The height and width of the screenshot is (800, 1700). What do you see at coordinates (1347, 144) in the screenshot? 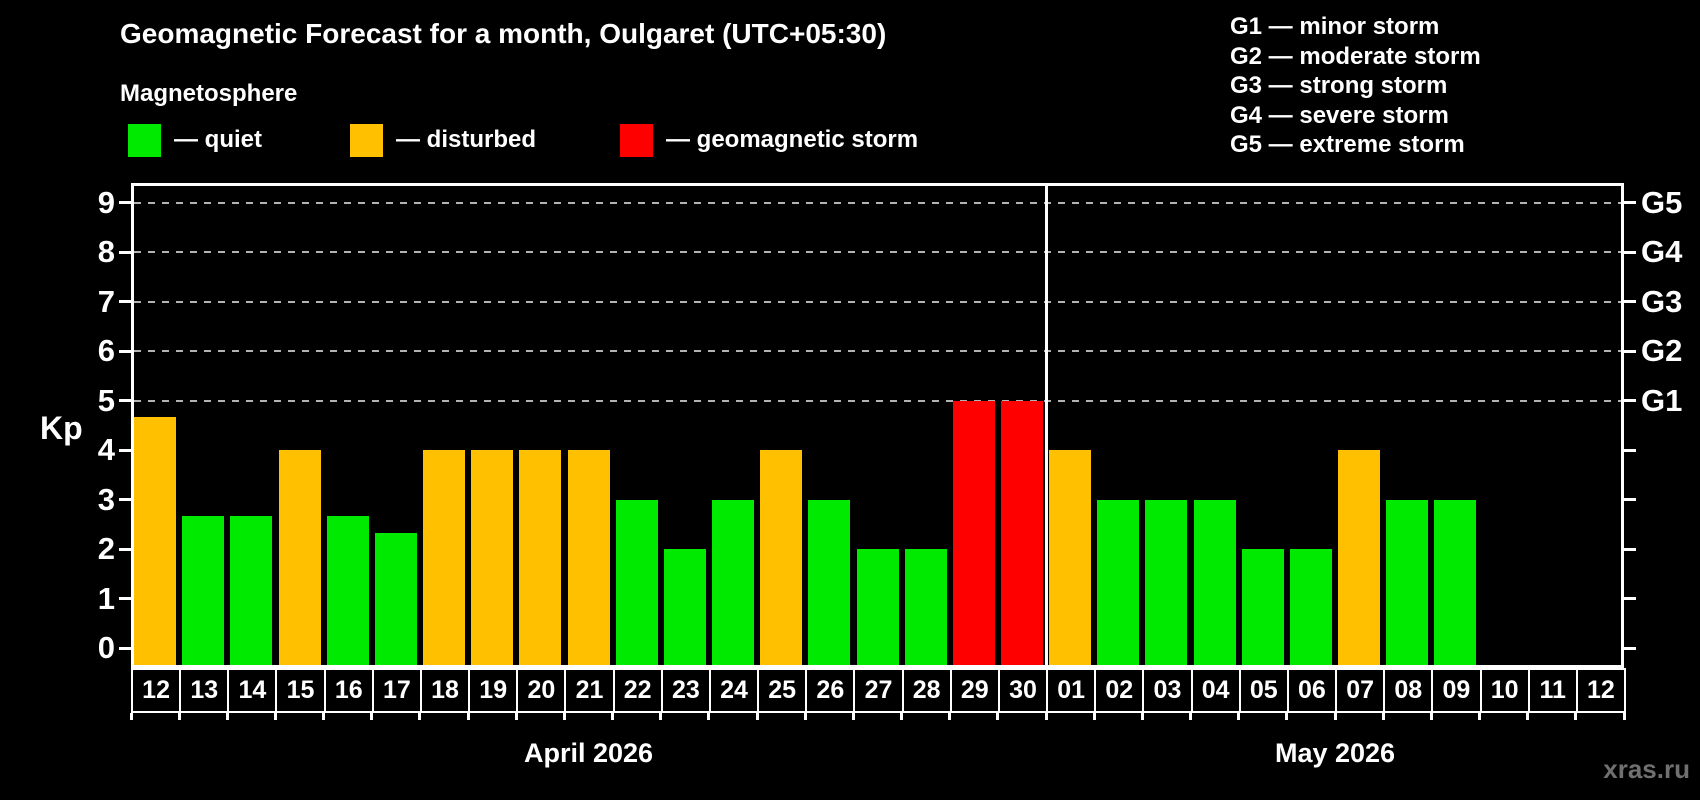
I see `g-legend-line-g5: G5 — extreme storm` at bounding box center [1347, 144].